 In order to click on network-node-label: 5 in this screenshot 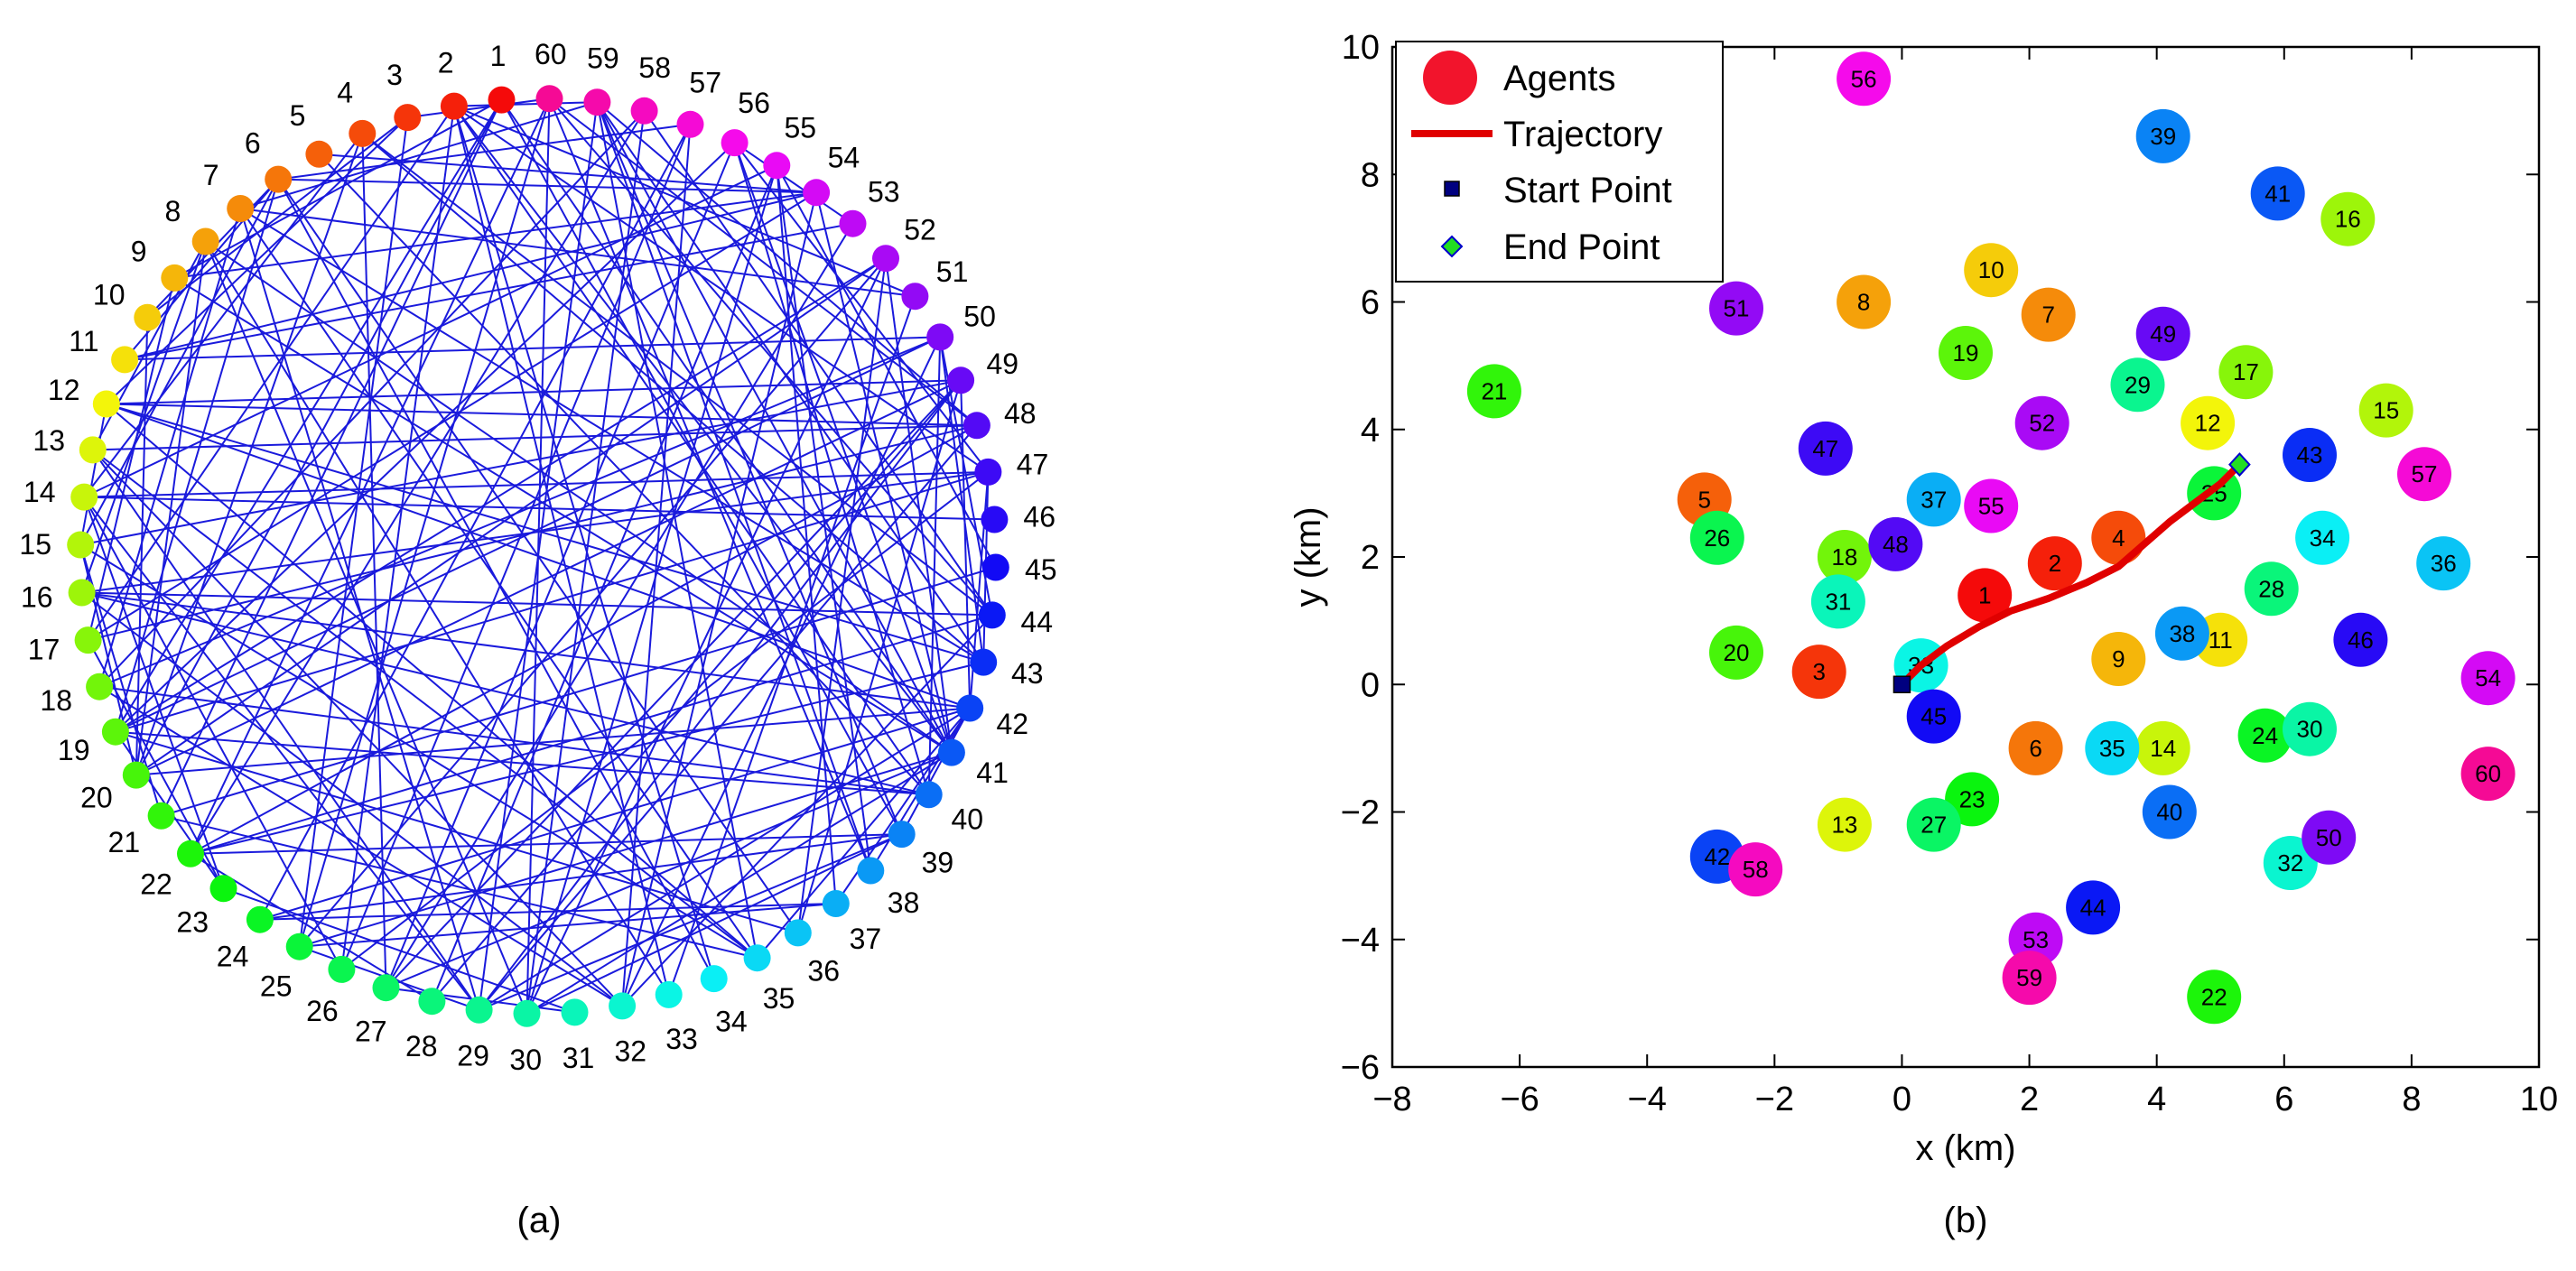, I will do `click(298, 116)`.